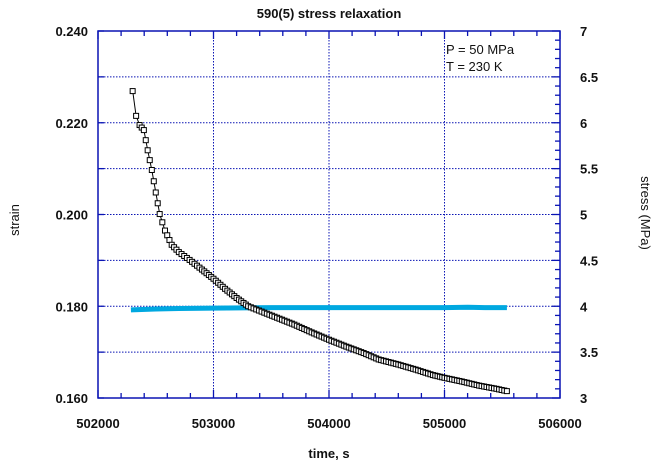 This screenshot has height=466, width=657. What do you see at coordinates (97, 423) in the screenshot?
I see `x-tick-label: 502000` at bounding box center [97, 423].